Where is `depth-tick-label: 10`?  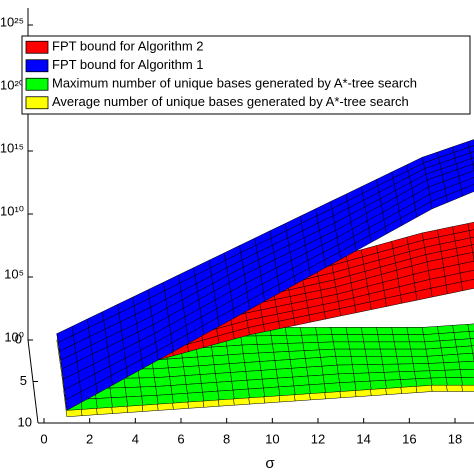
depth-tick-label: 10 is located at coordinates (25, 421).